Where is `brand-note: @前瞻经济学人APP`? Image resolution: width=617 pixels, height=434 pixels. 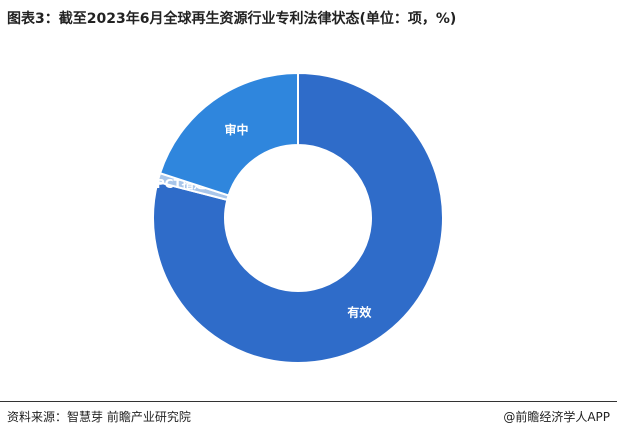 brand-note: @前瞻经济学人APP is located at coordinates (556, 417).